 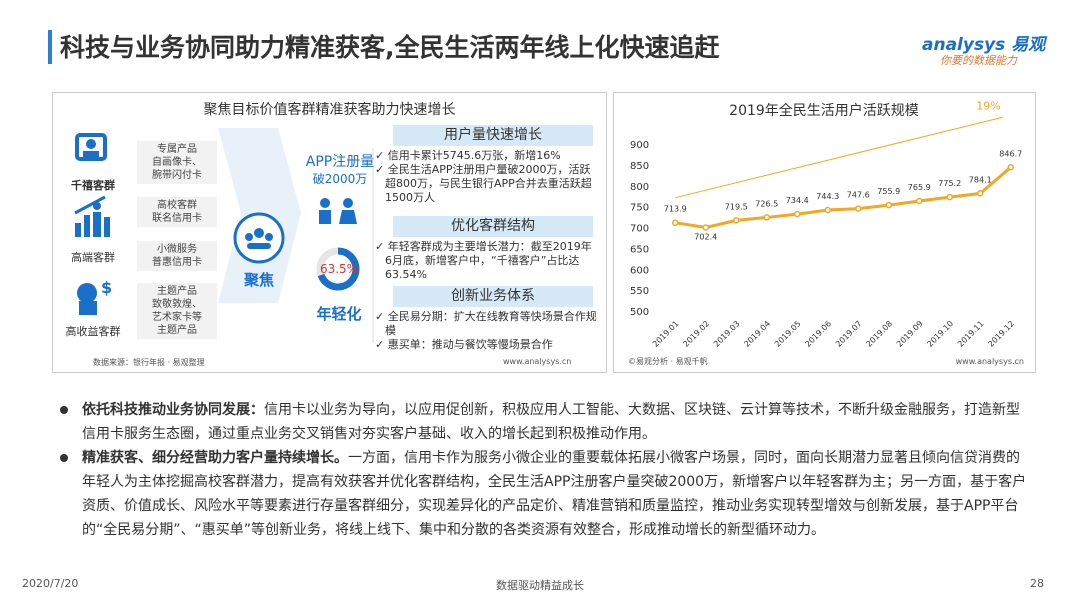 I want to click on section-bullet: ✓ 全民易分期：扩大在线教育等快场景合作规模, so click(x=486, y=323).